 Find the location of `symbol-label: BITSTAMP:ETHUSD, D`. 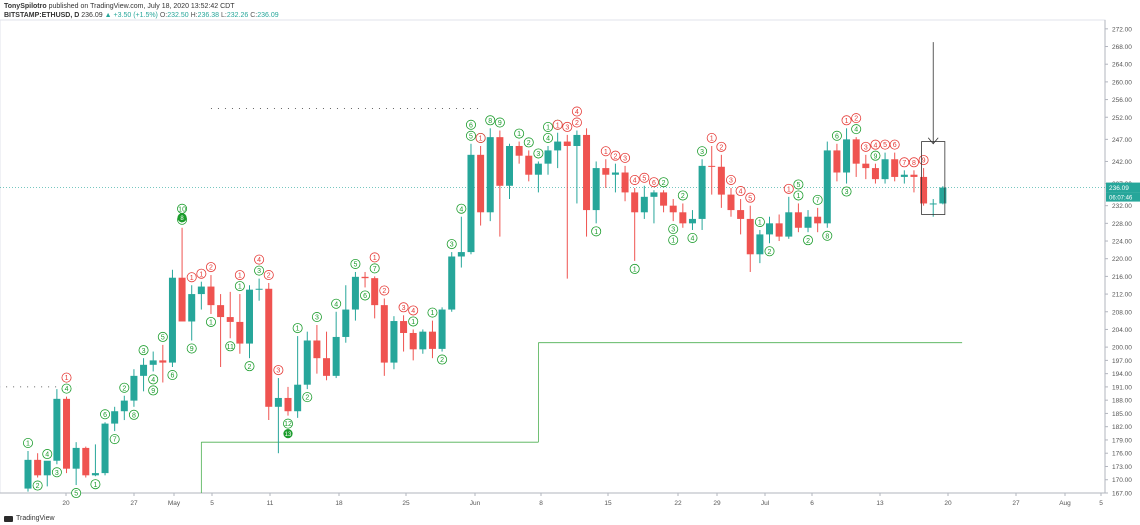

symbol-label: BITSTAMP:ETHUSD, D is located at coordinates (42, 15).